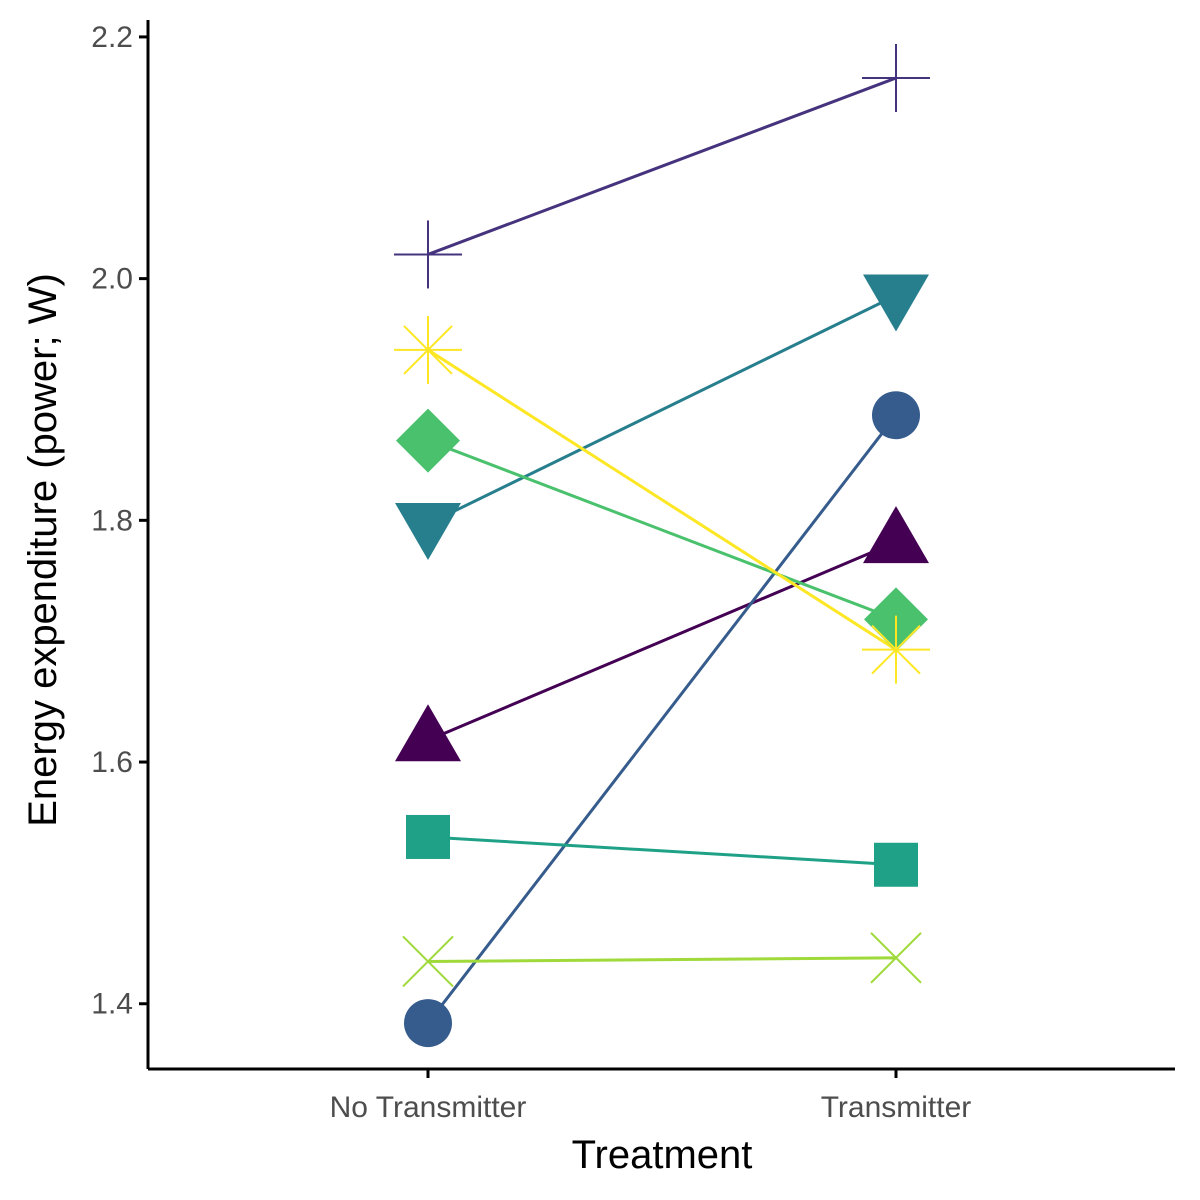 Image resolution: width=1200 pixels, height=1200 pixels. Describe the element at coordinates (112, 762) in the screenshot. I see `y-tick-label: 1.6` at that location.